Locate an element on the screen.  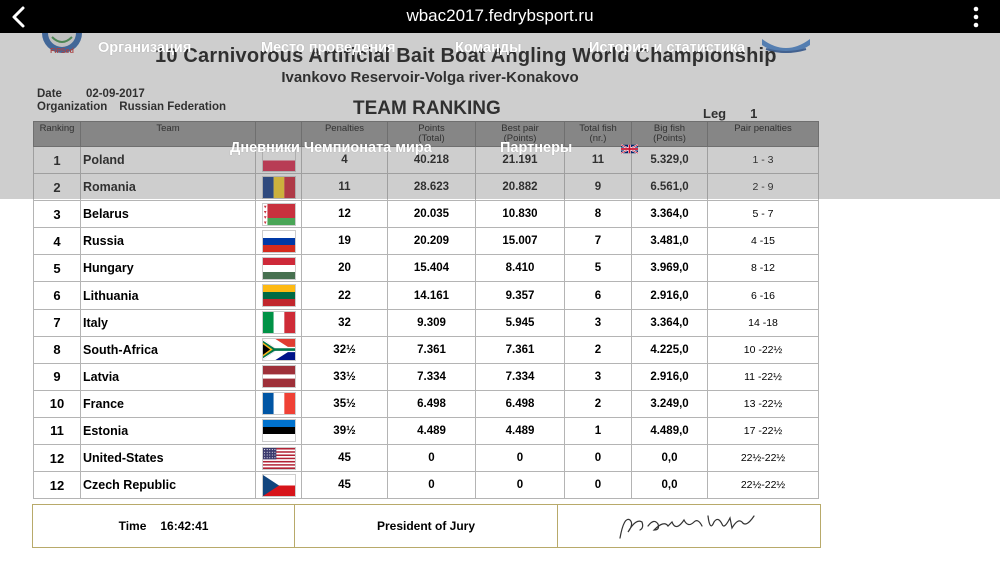
romania-flag-icon is located at coordinates (278, 187).